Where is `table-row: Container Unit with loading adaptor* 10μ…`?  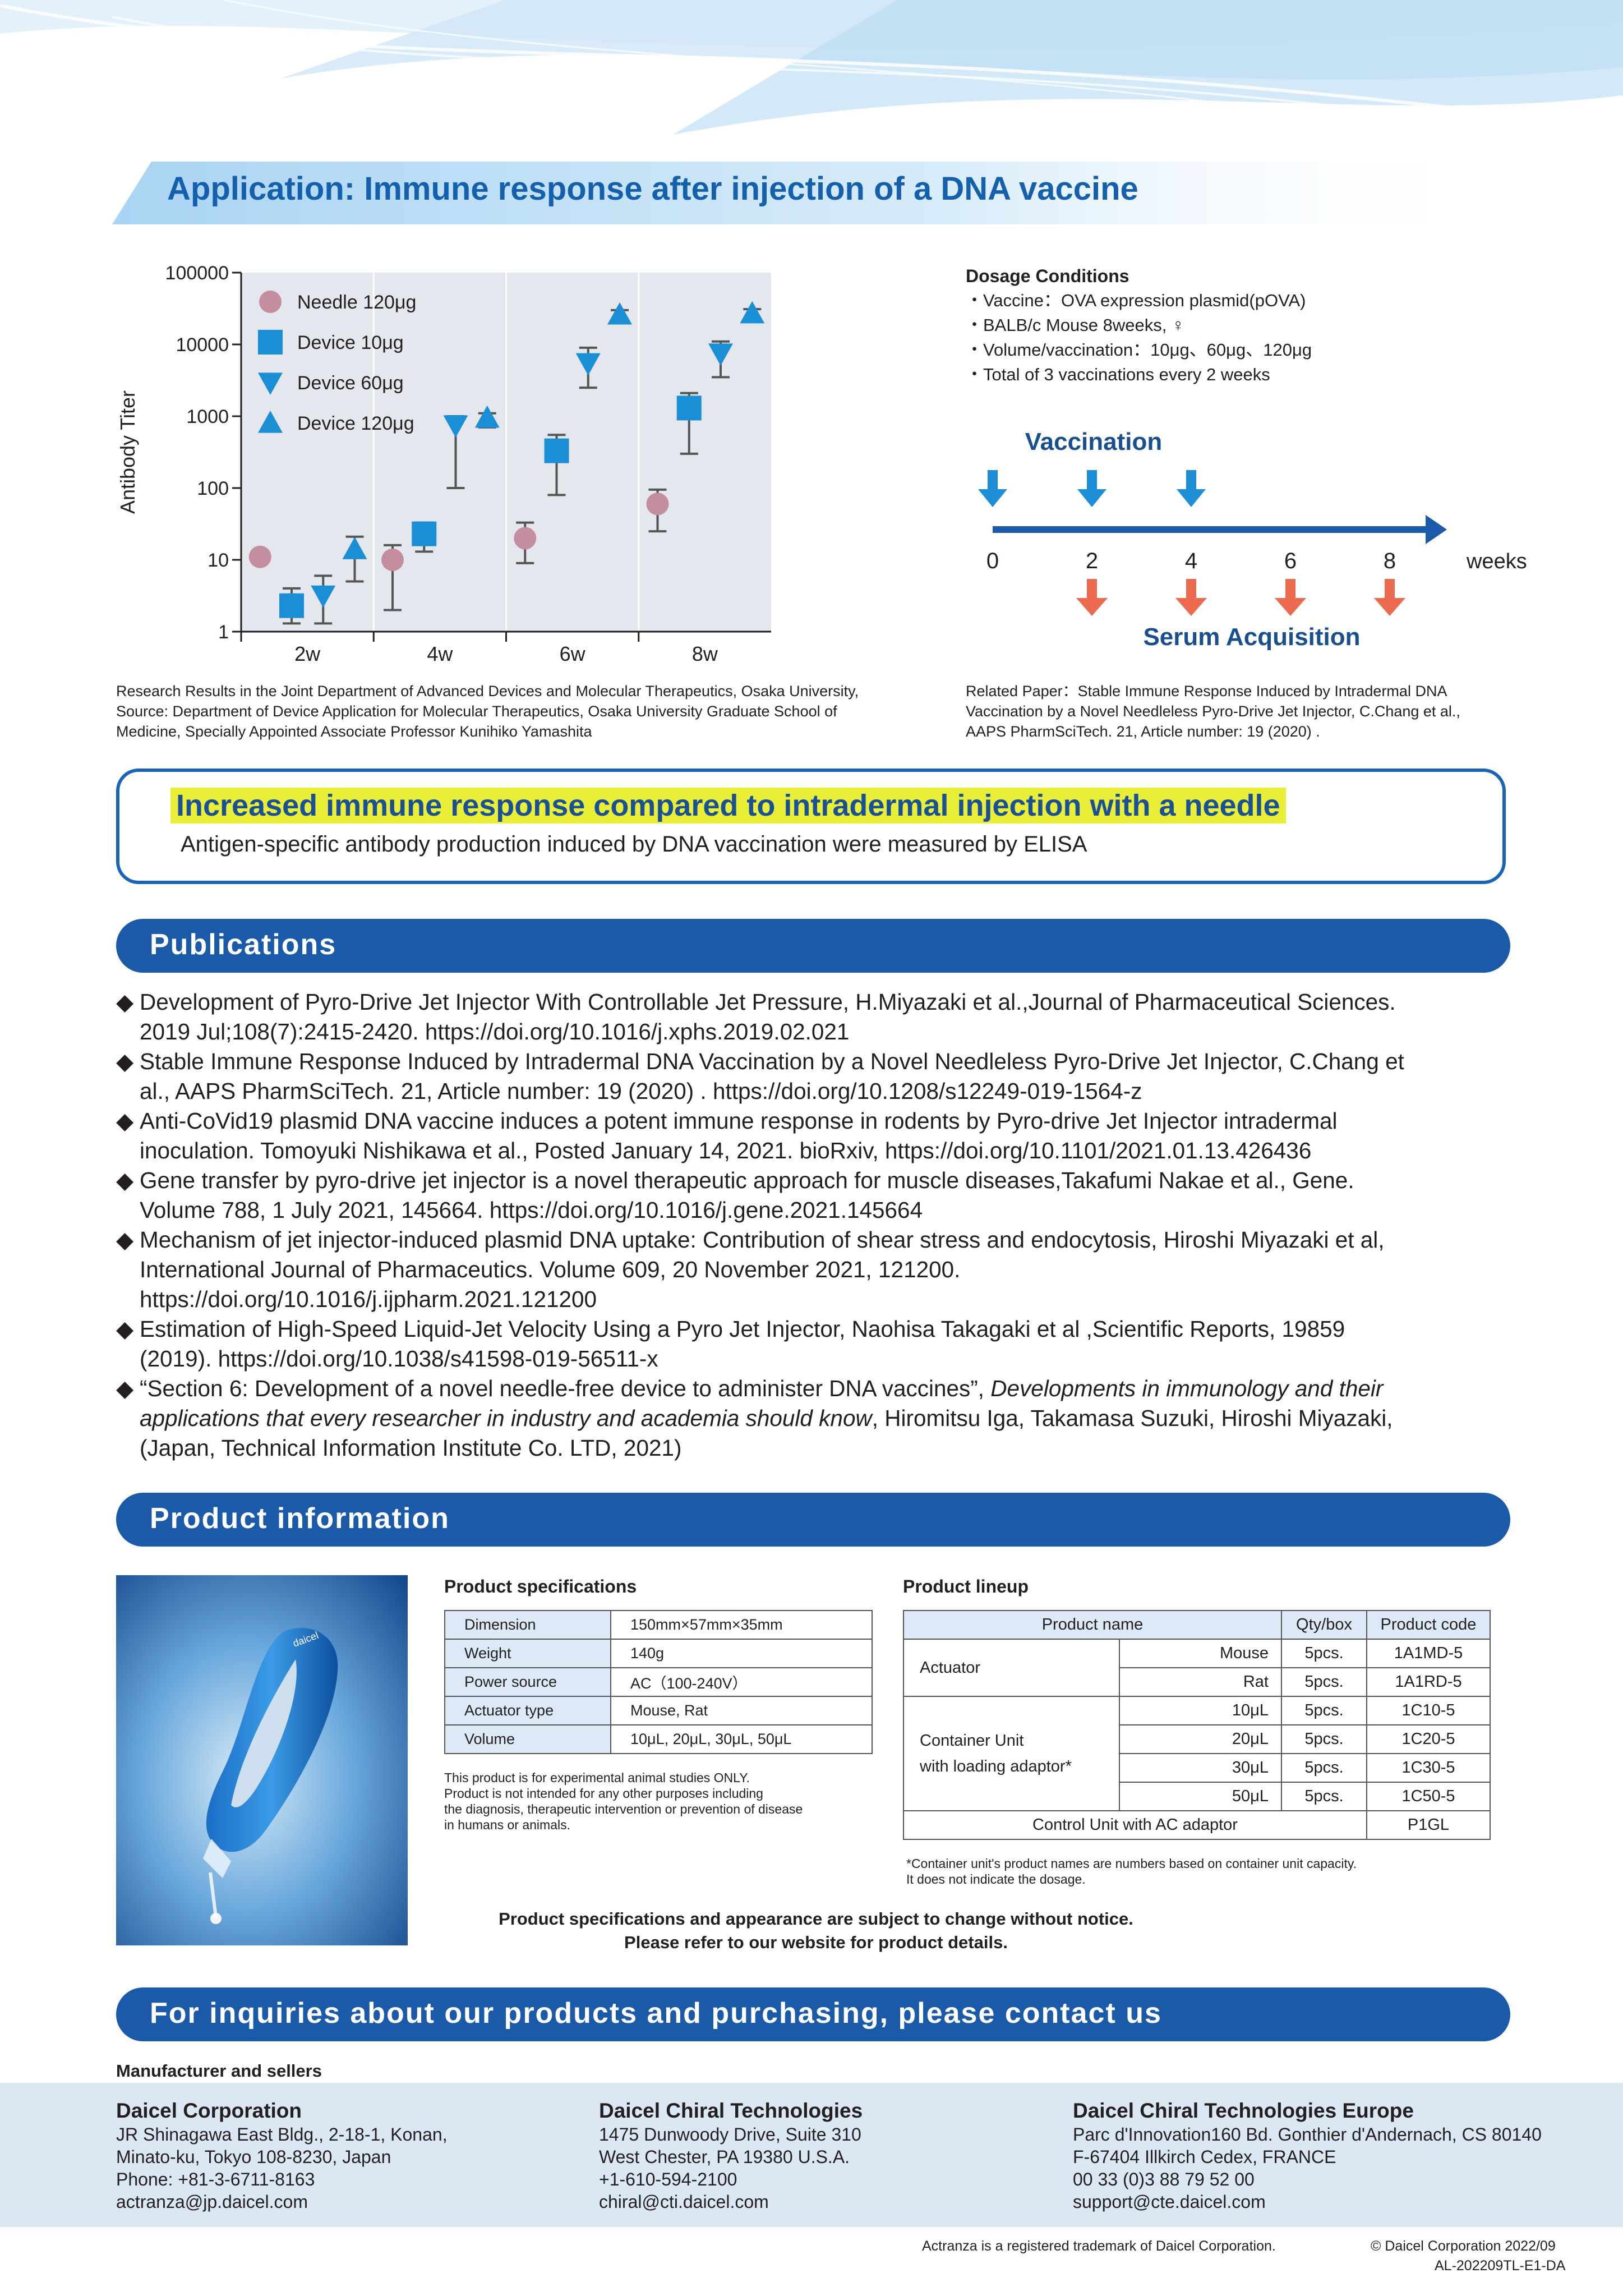 table-row: Container Unit with loading adaptor* 10μ… is located at coordinates (1197, 1753).